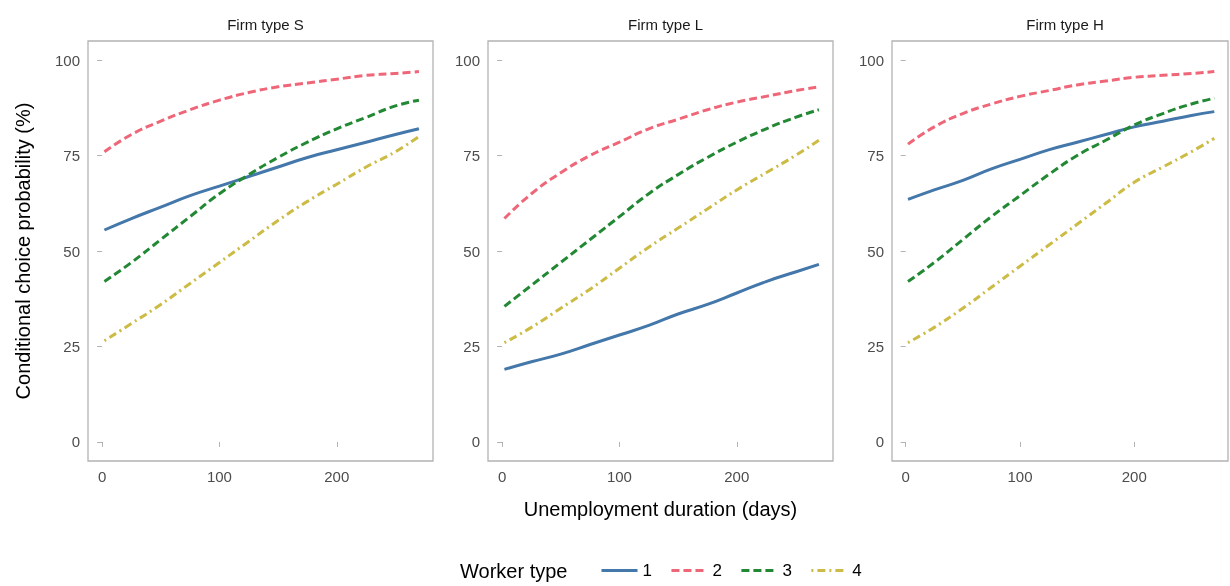  I want to click on chart-title: Firm type H, so click(1065, 24).